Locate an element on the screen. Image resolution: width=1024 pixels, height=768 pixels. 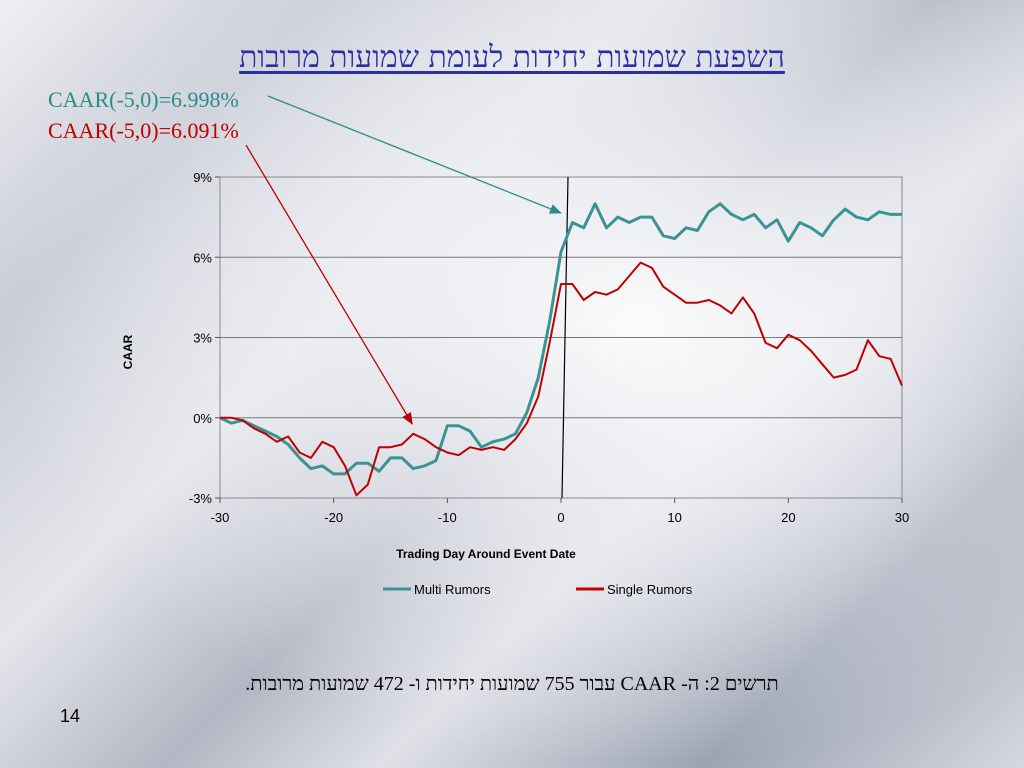
slide-title: השפעת שמועות יחידות לעומת שמועות מרובות is located at coordinates (512, 57).